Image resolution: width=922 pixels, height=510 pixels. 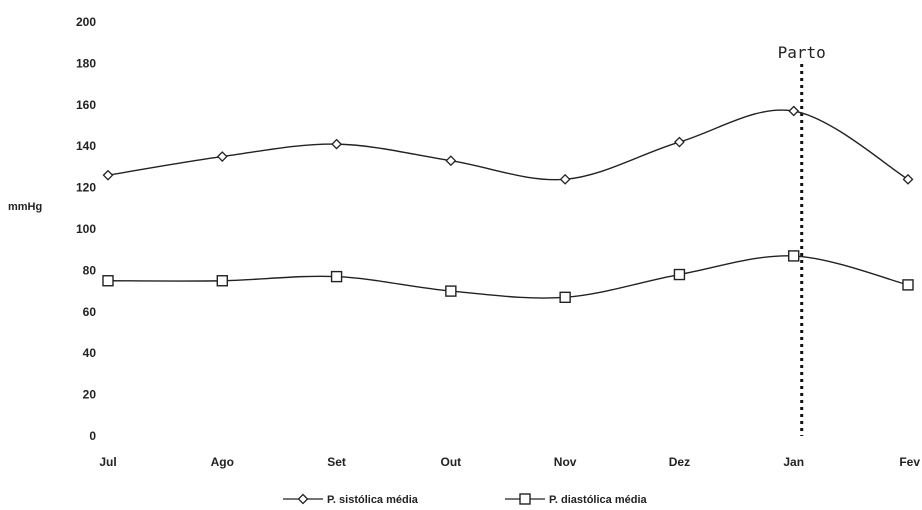 I want to click on x-tick-label: Fev, so click(x=909, y=462).